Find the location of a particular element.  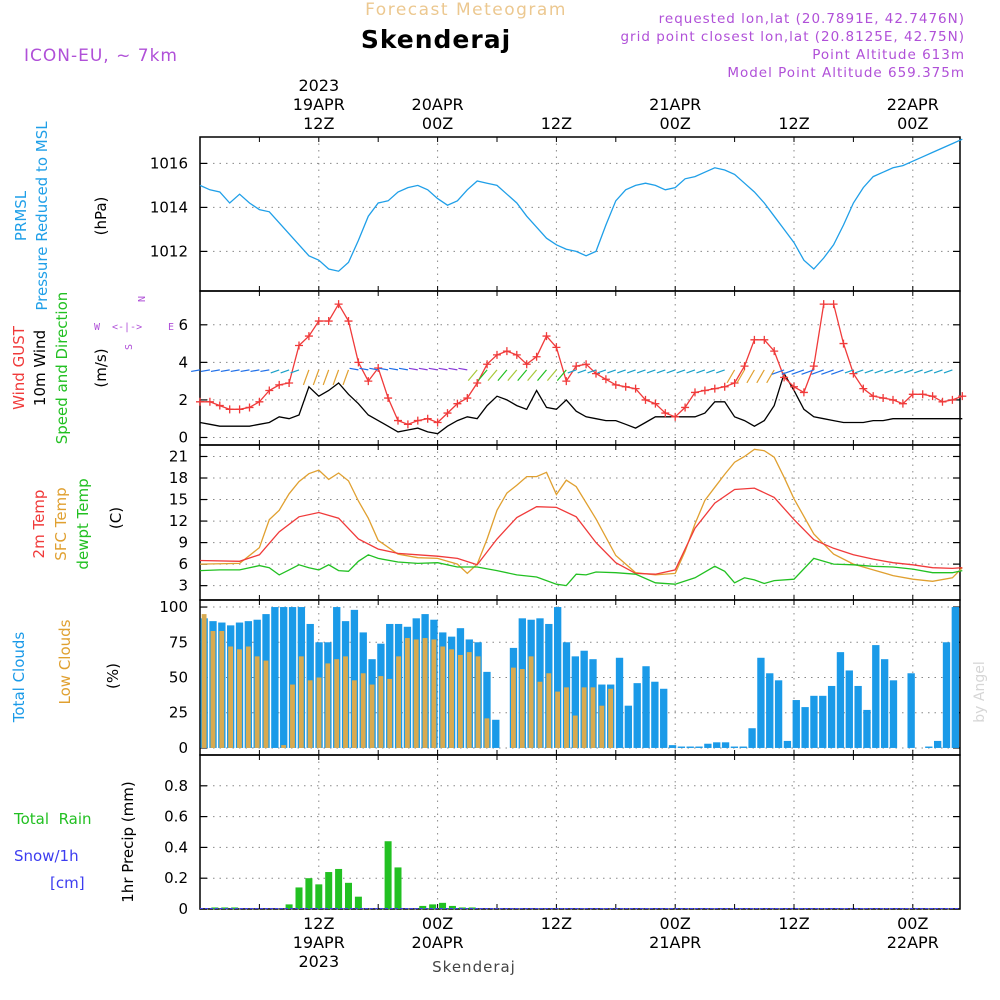

clouds-ytick-label: 25 is located at coordinates (178, 713).